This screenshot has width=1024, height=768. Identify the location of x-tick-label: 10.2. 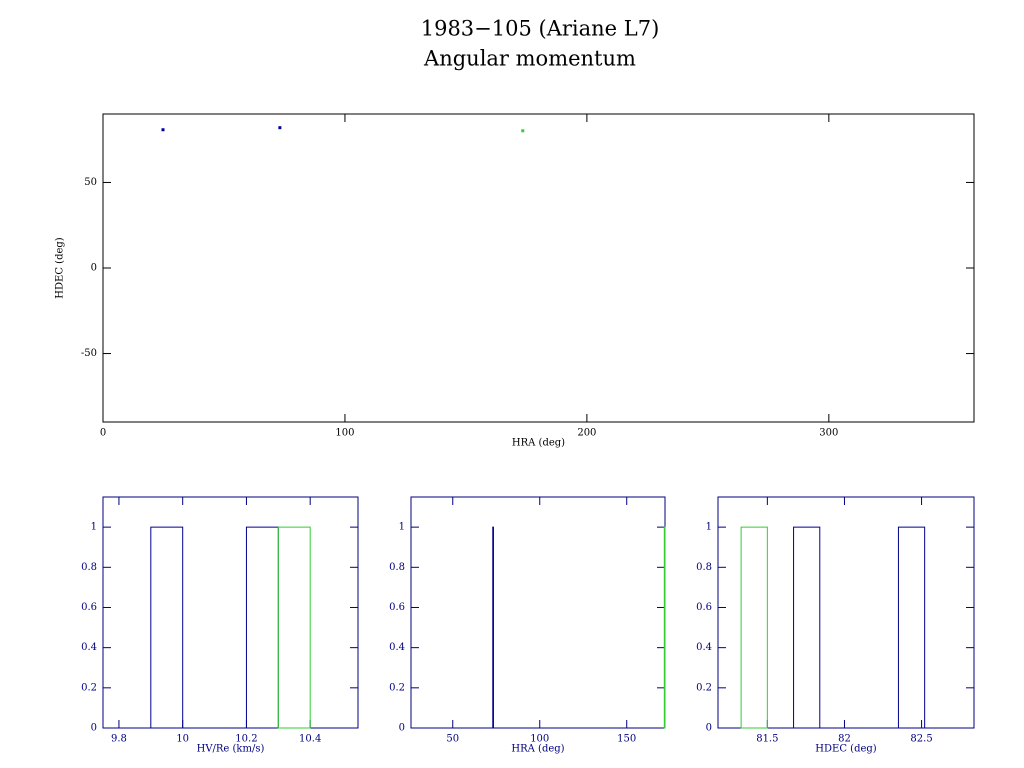
(246, 739).